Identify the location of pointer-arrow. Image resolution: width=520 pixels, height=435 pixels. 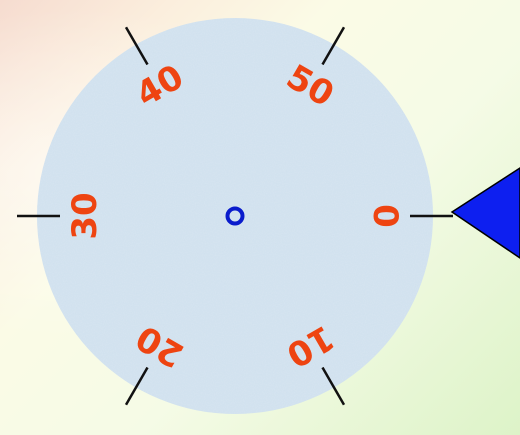
(485, 213).